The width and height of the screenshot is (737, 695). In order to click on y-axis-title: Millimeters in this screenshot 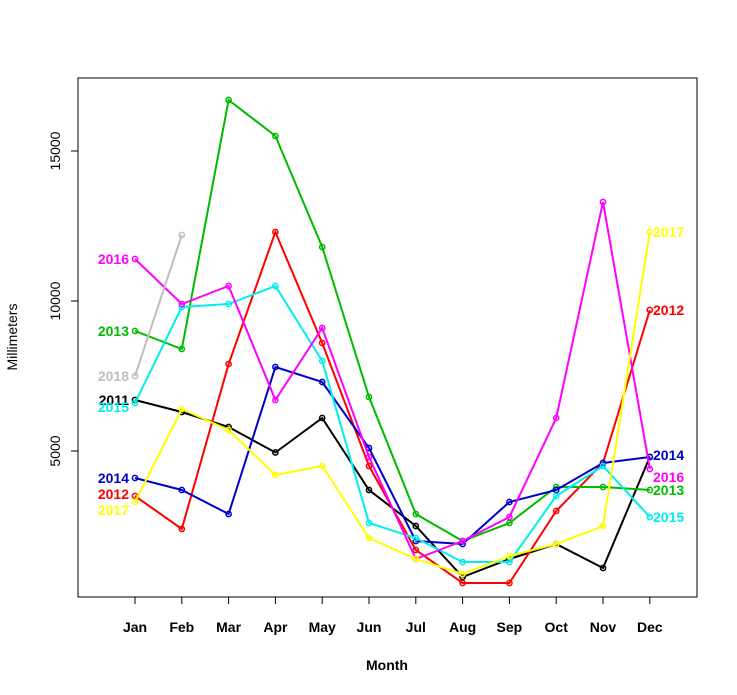, I will do `click(12, 337)`.